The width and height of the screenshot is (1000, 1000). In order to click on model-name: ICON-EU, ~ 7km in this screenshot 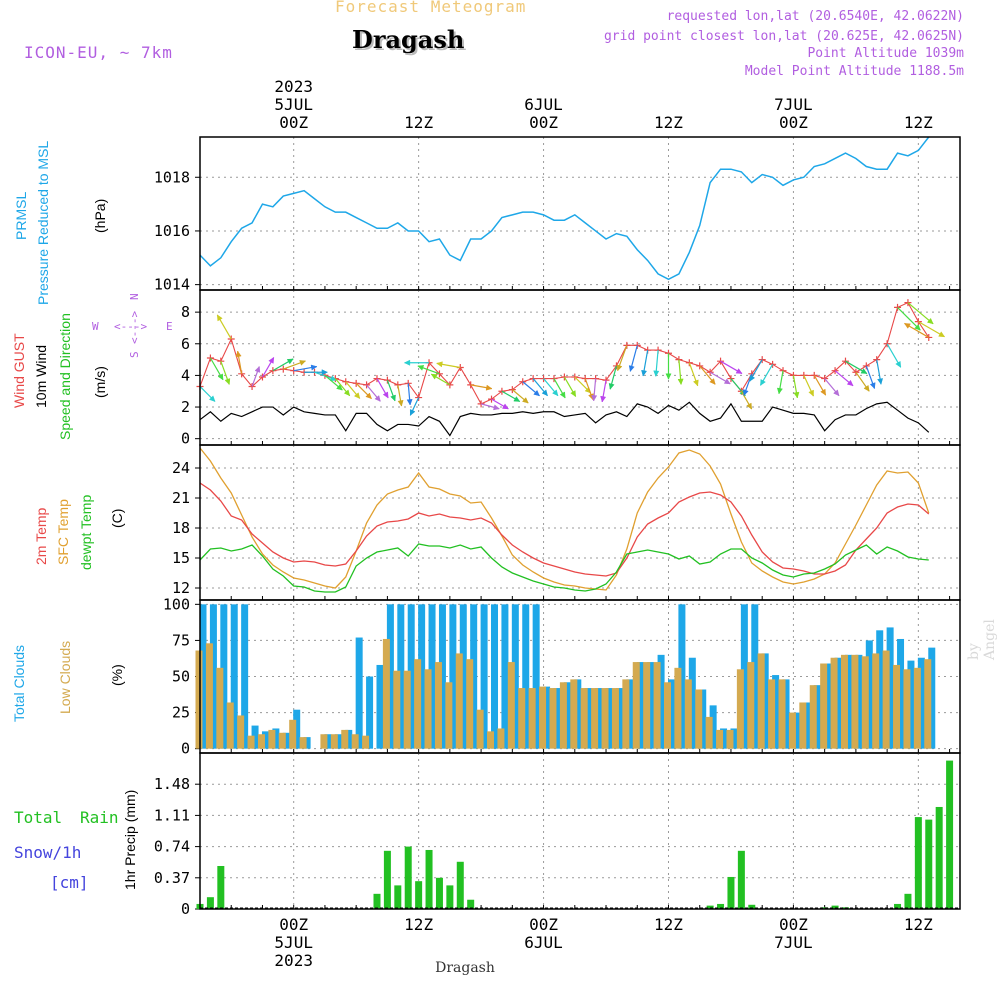, I will do `click(98, 52)`.